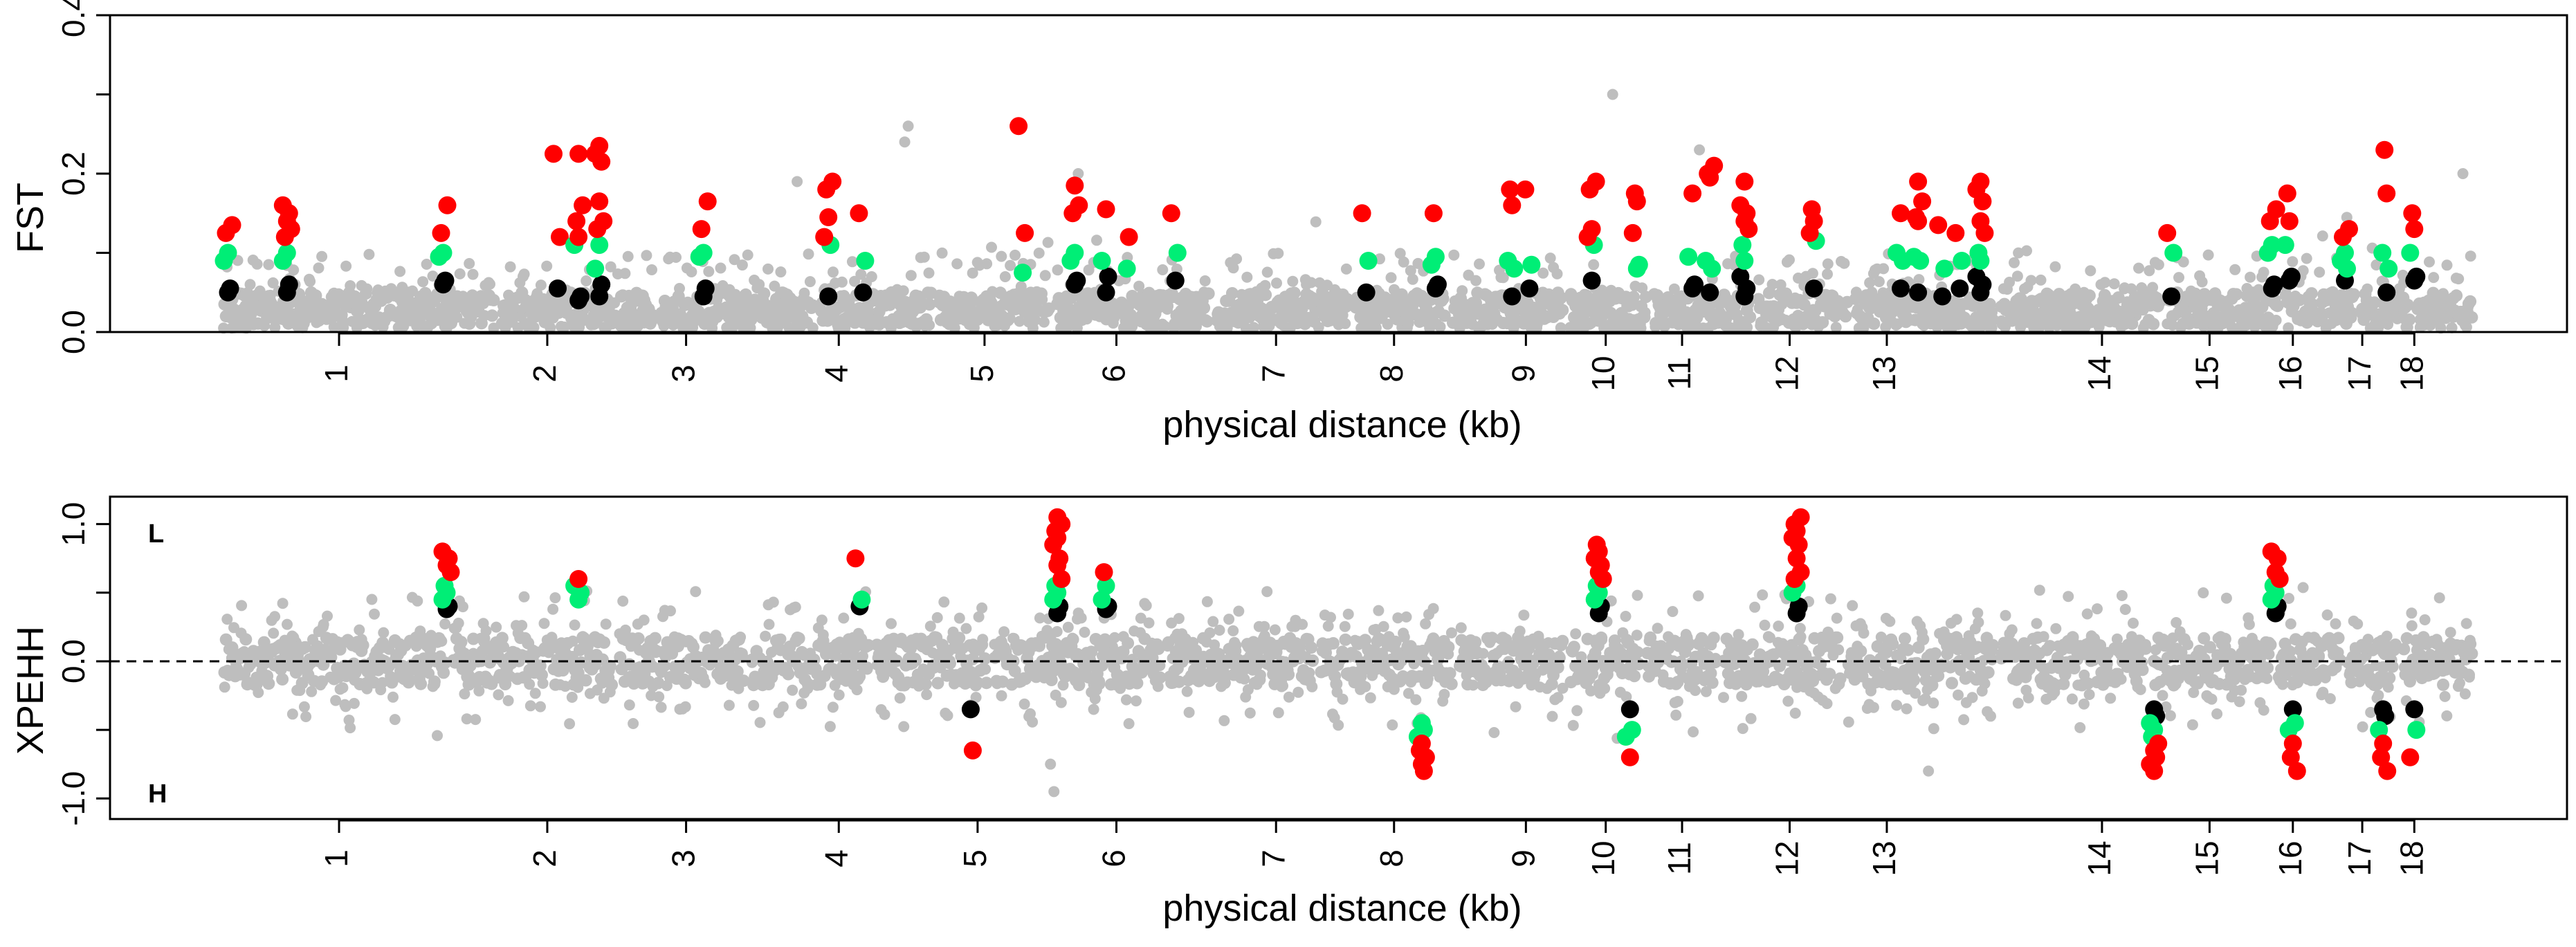 Image resolution: width=2576 pixels, height=947 pixels. What do you see at coordinates (1391, 374) in the screenshot?
I see `x-tick-label: 8` at bounding box center [1391, 374].